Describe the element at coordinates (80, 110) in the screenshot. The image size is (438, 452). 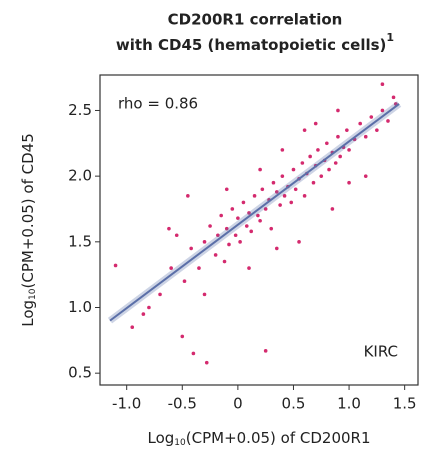
I see `y-tick-label: 2.5` at that location.